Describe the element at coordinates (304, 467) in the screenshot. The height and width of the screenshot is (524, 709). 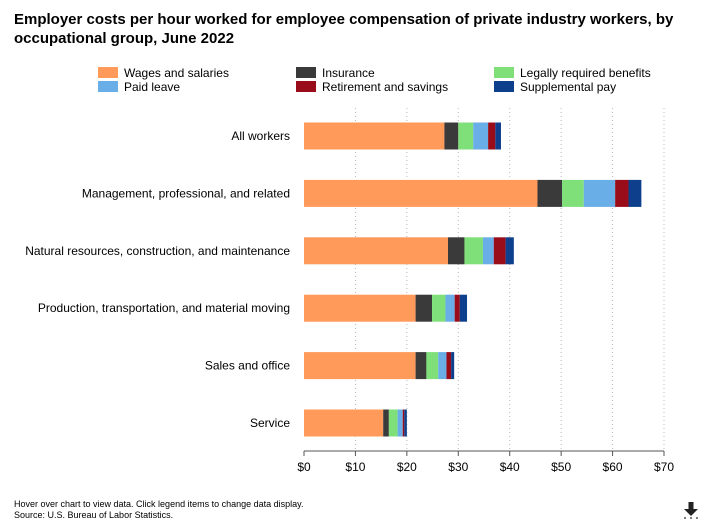
I see `x-tick-label: $0` at that location.